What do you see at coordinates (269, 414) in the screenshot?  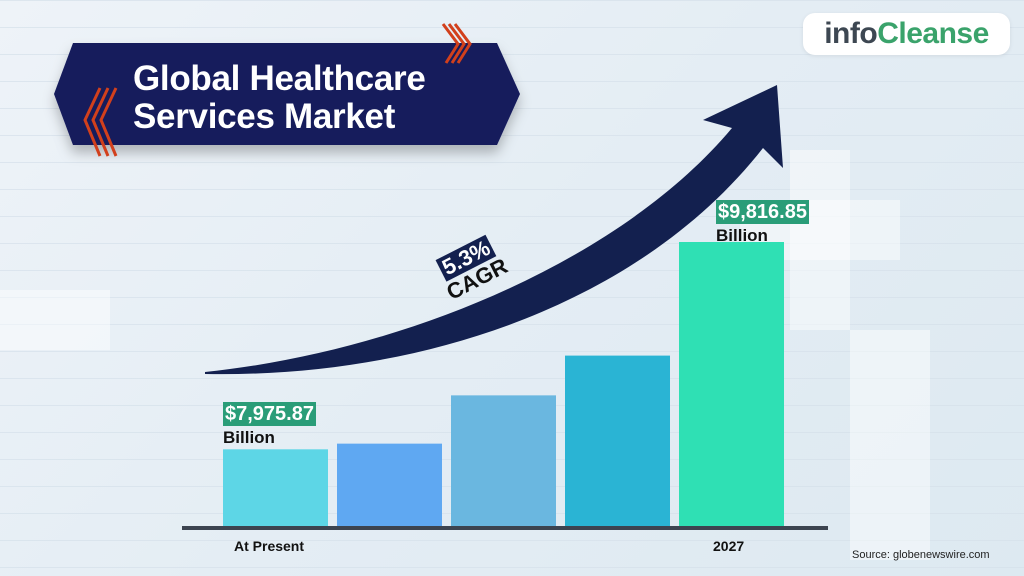 I see `value-label: $7,975.87` at bounding box center [269, 414].